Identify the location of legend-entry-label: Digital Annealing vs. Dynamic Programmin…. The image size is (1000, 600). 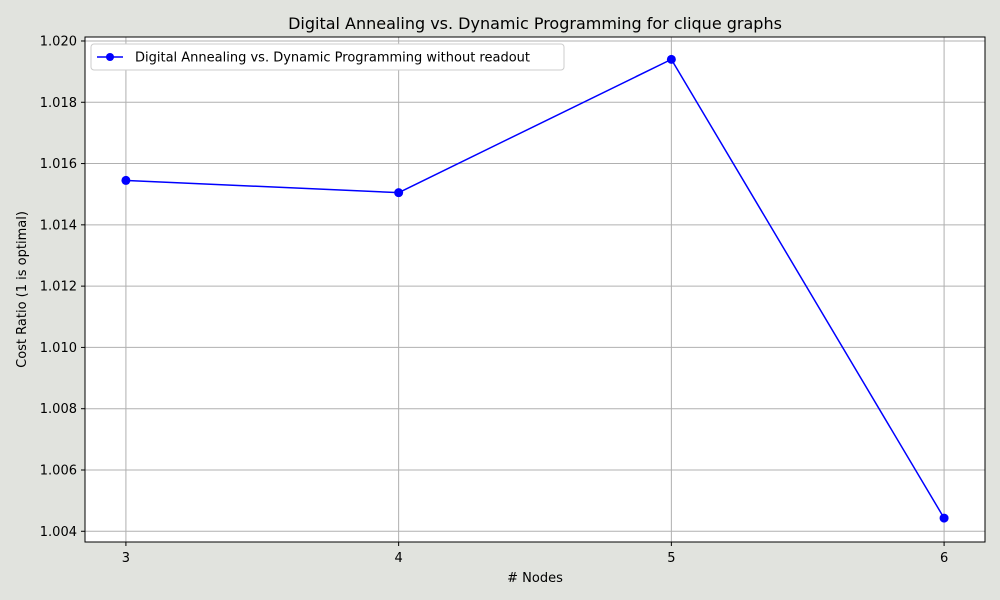
(332, 58).